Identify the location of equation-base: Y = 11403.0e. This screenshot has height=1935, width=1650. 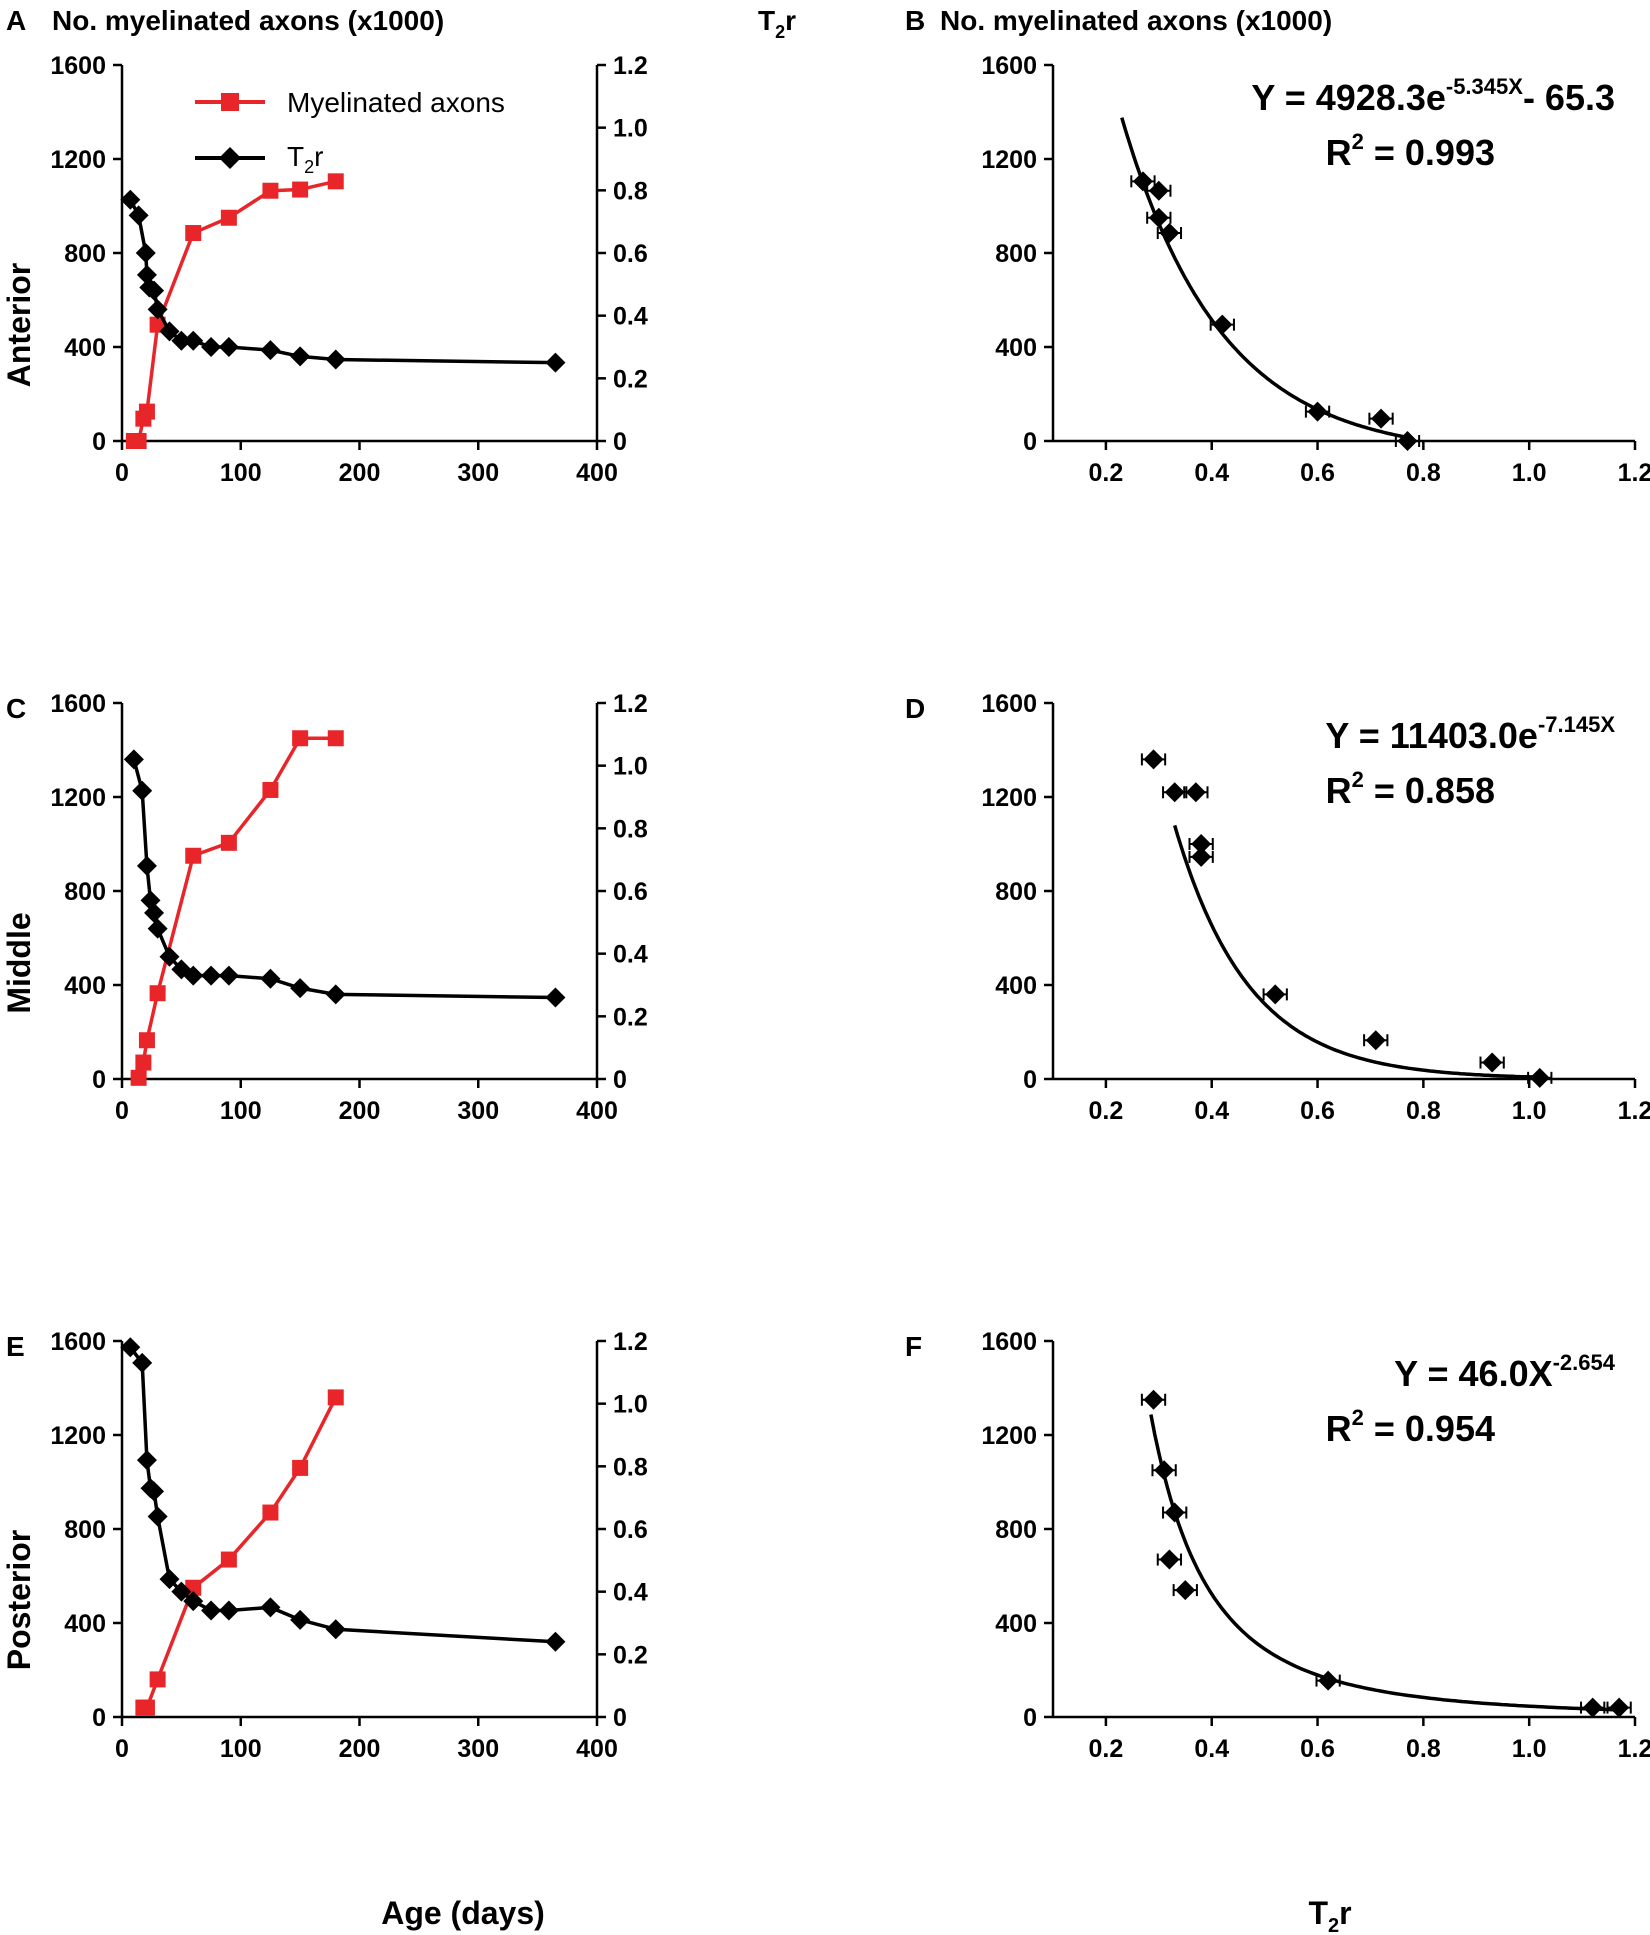
(1431, 735).